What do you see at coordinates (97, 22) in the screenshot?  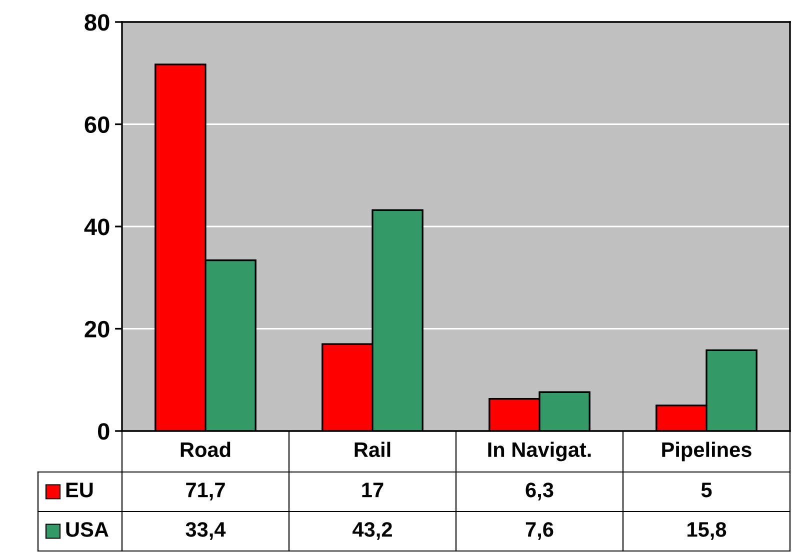 I see `y-tick-label: 80` at bounding box center [97, 22].